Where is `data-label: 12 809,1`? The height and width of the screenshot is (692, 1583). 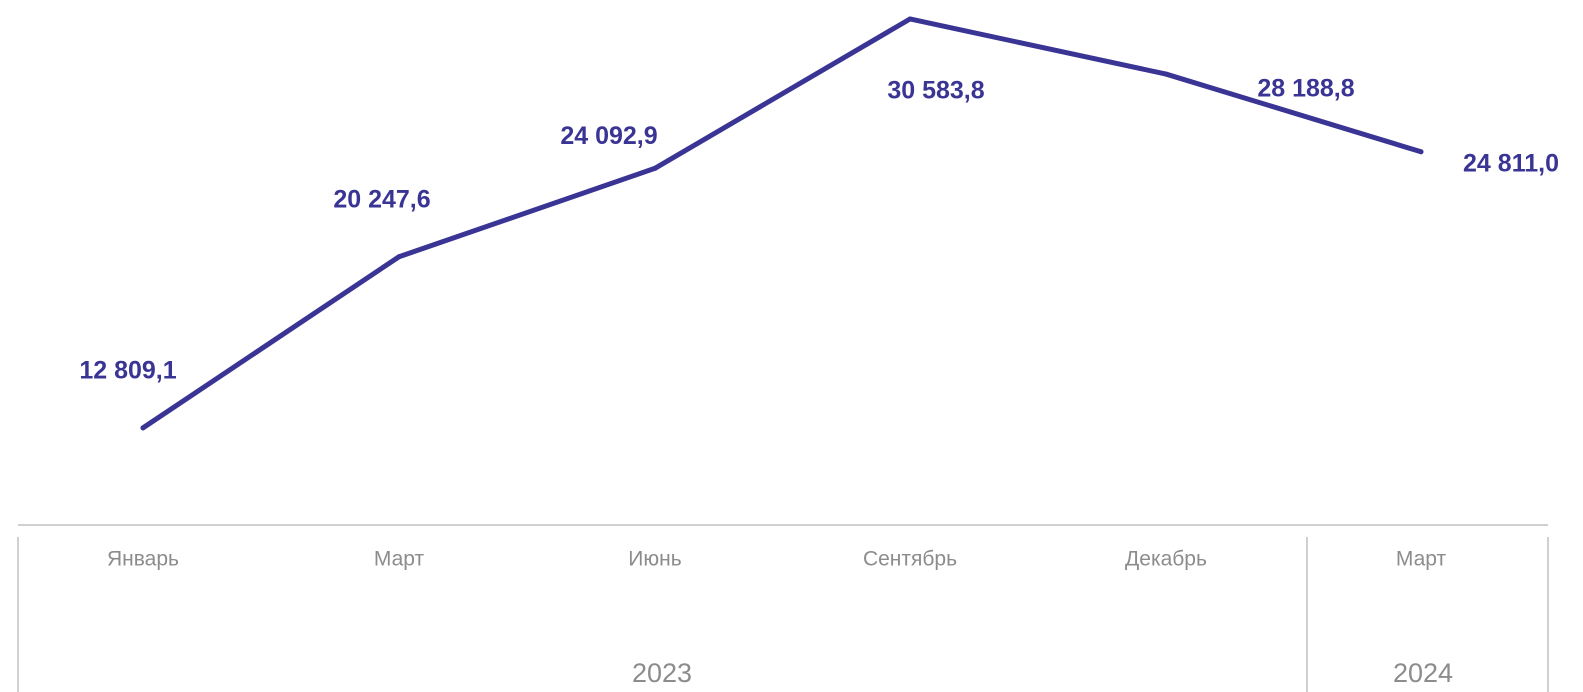
data-label: 12 809,1 is located at coordinates (127, 370).